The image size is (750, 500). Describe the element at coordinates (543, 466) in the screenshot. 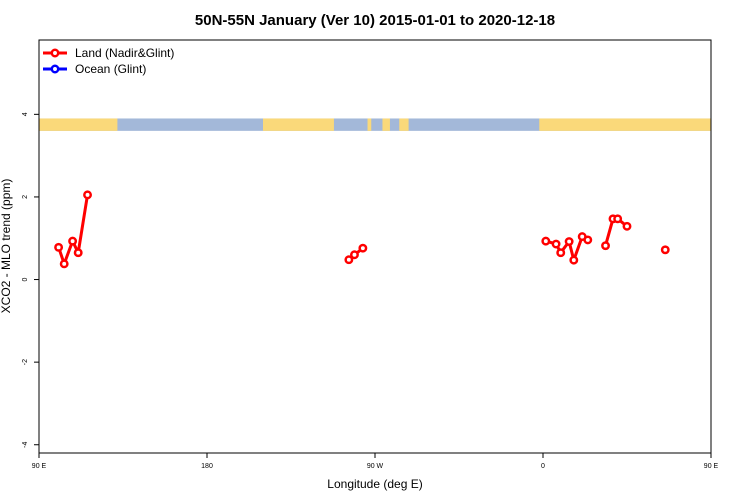

I see `x-tick-label: 0` at that location.